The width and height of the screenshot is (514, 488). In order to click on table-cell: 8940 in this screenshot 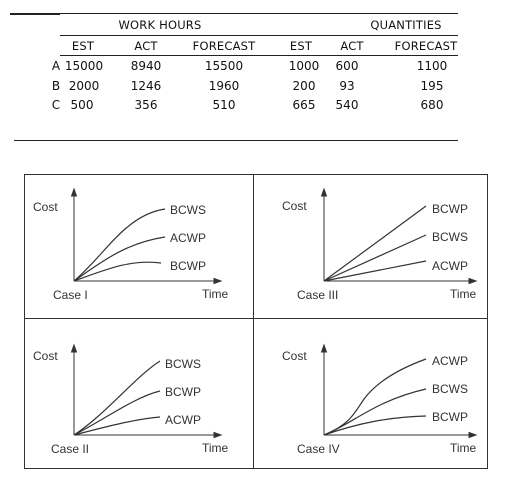, I will do `click(146, 66)`.